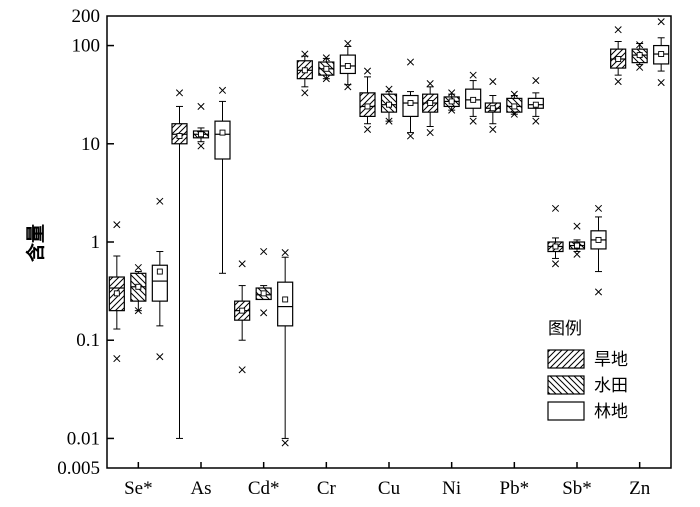 The width and height of the screenshot is (700, 507). What do you see at coordinates (200, 488) in the screenshot?
I see `x-tick-label: As` at bounding box center [200, 488].